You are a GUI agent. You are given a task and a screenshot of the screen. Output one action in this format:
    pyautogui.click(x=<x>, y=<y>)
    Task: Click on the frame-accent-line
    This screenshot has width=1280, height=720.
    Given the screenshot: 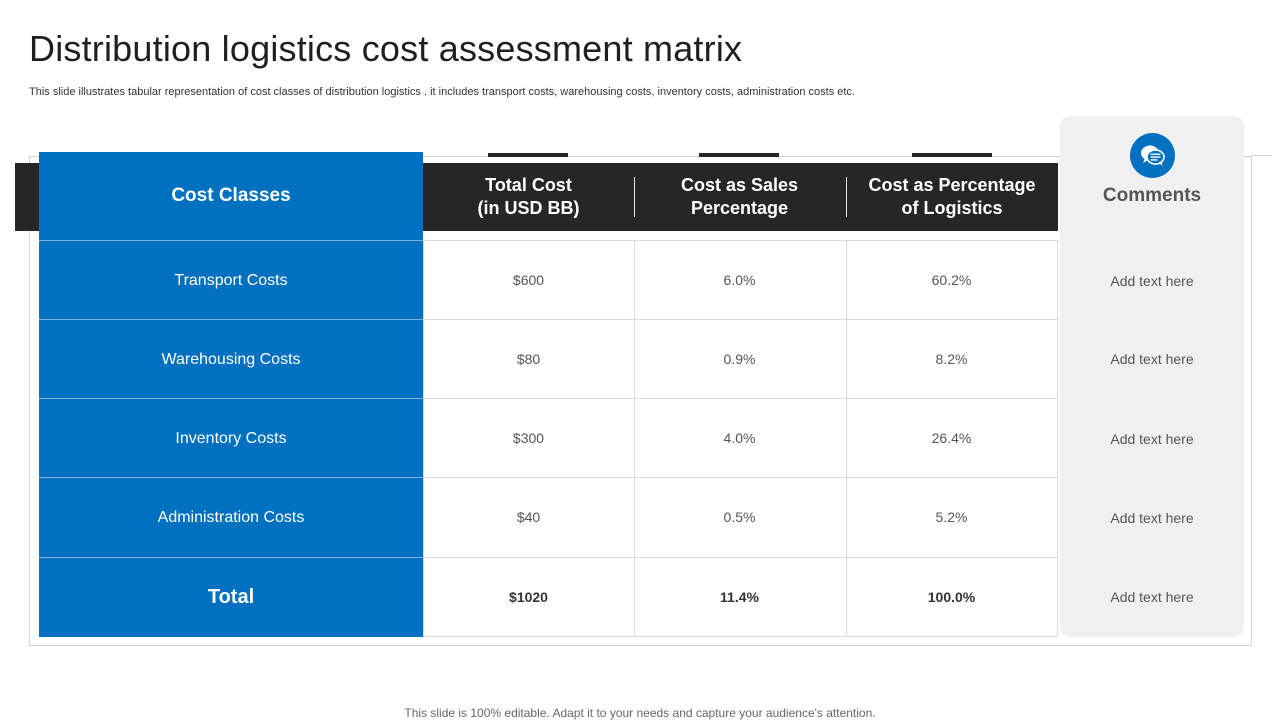 What is the action you would take?
    pyautogui.click(x=1262, y=155)
    